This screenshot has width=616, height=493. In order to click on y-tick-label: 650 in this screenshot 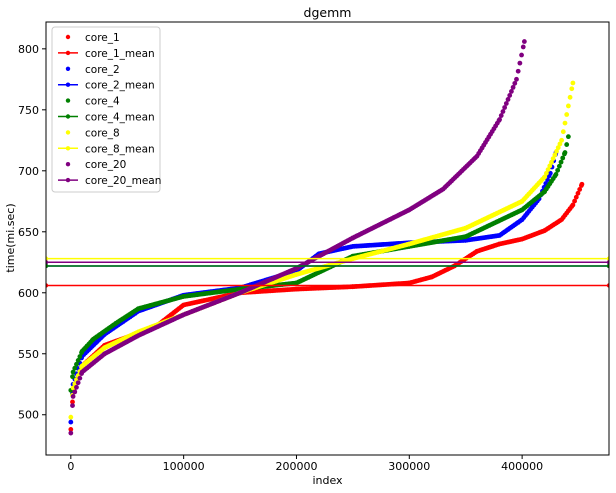, I will do `click(28, 232)`.